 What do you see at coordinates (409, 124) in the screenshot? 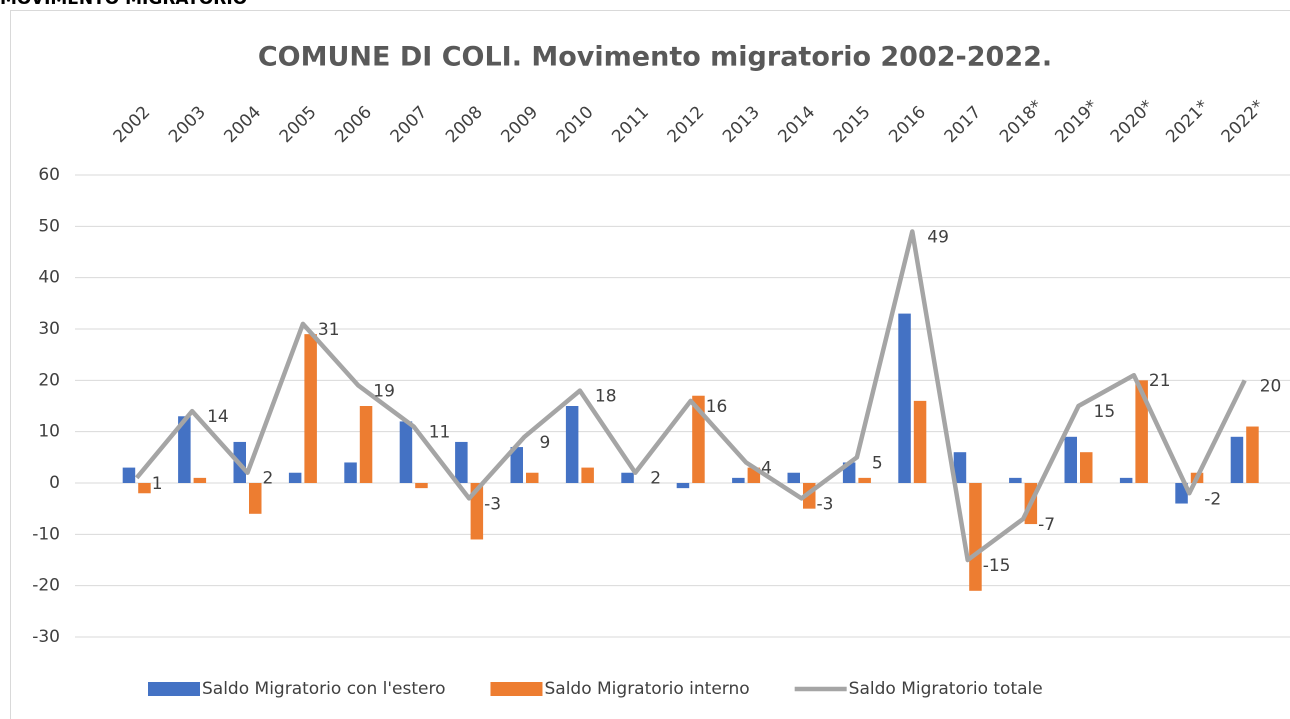
I see `x-tick-label: 2007` at bounding box center [409, 124].